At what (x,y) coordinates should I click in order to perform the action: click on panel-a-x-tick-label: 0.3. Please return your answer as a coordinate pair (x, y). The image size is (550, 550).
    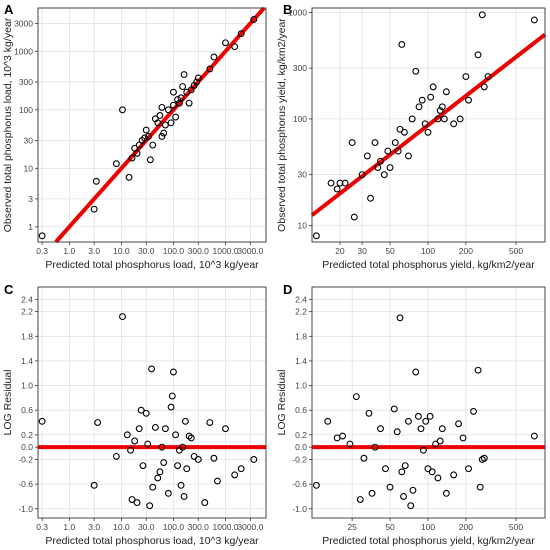
    Looking at the image, I should click on (42, 251).